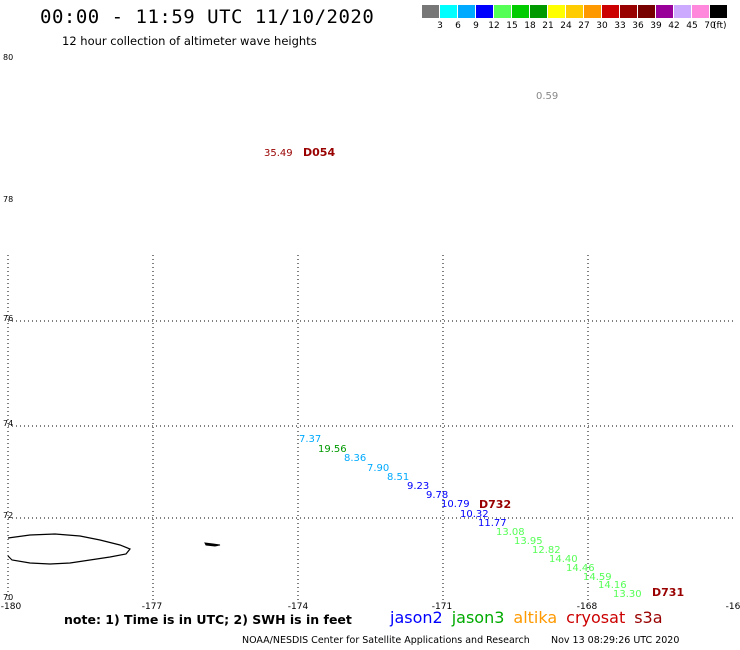 Image resolution: width=740 pixels, height=650 pixels. Describe the element at coordinates (597, 577) in the screenshot. I see `wave-height-label: 14.59` at that location.